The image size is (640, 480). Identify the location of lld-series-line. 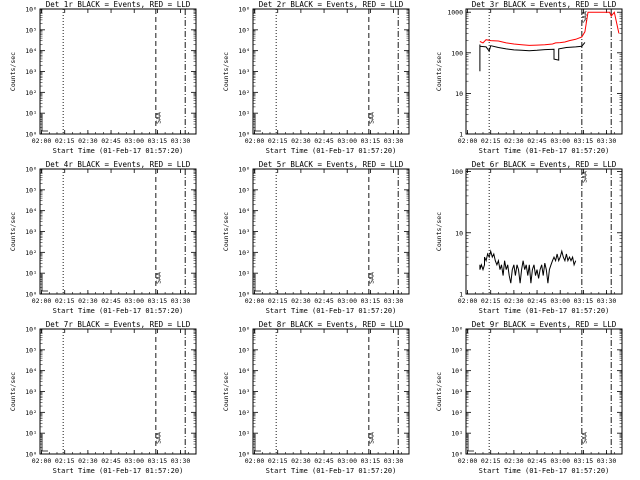
(549, 28).